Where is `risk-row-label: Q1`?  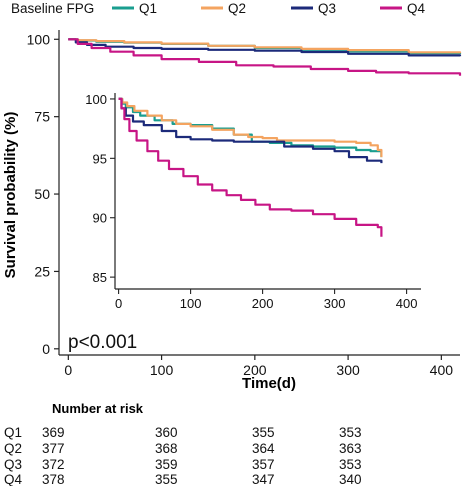 risk-row-label: Q1 is located at coordinates (13, 432).